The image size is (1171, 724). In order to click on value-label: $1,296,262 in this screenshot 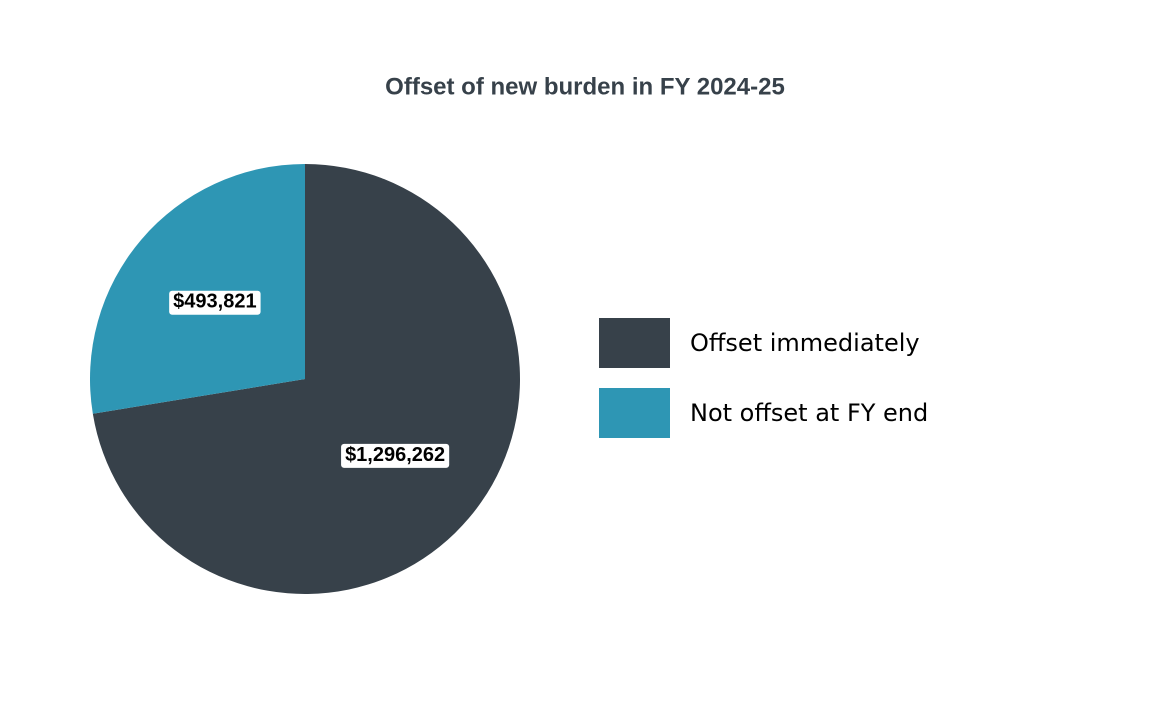, I will do `click(395, 455)`.